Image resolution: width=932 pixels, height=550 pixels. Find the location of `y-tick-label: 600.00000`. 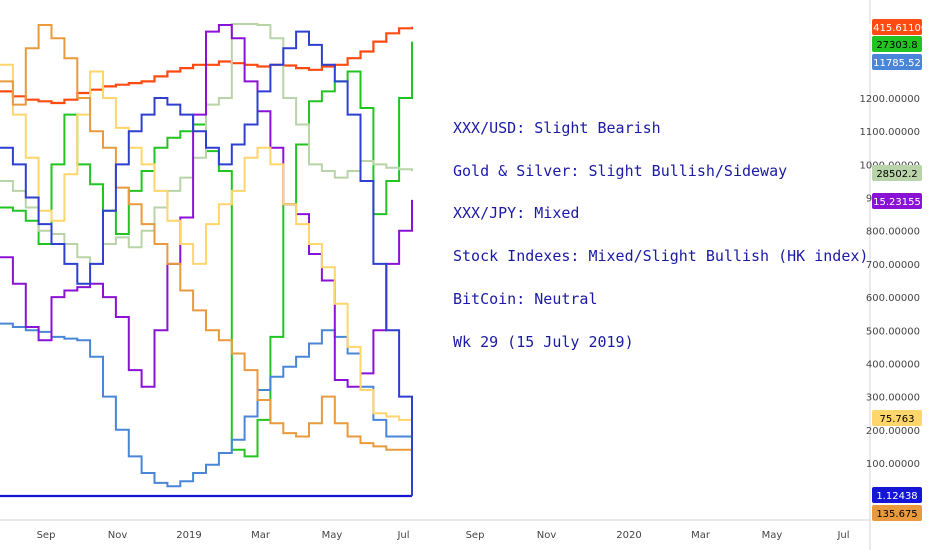

y-tick-label: 600.00000 is located at coordinates (893, 298).